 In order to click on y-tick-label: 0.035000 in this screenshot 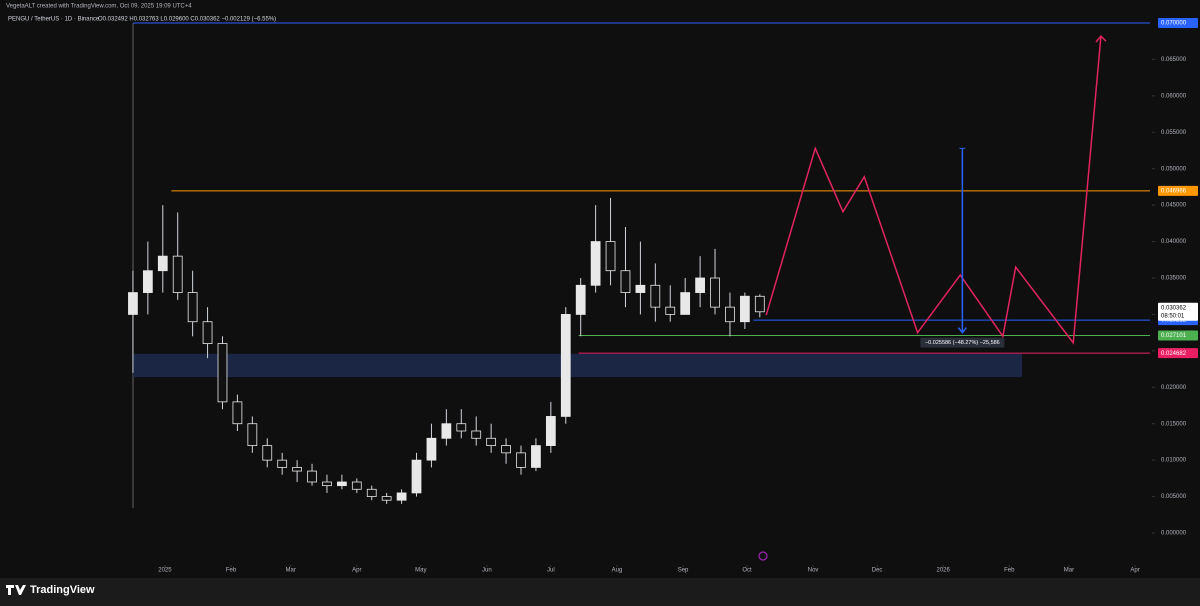, I will do `click(1174, 279)`.